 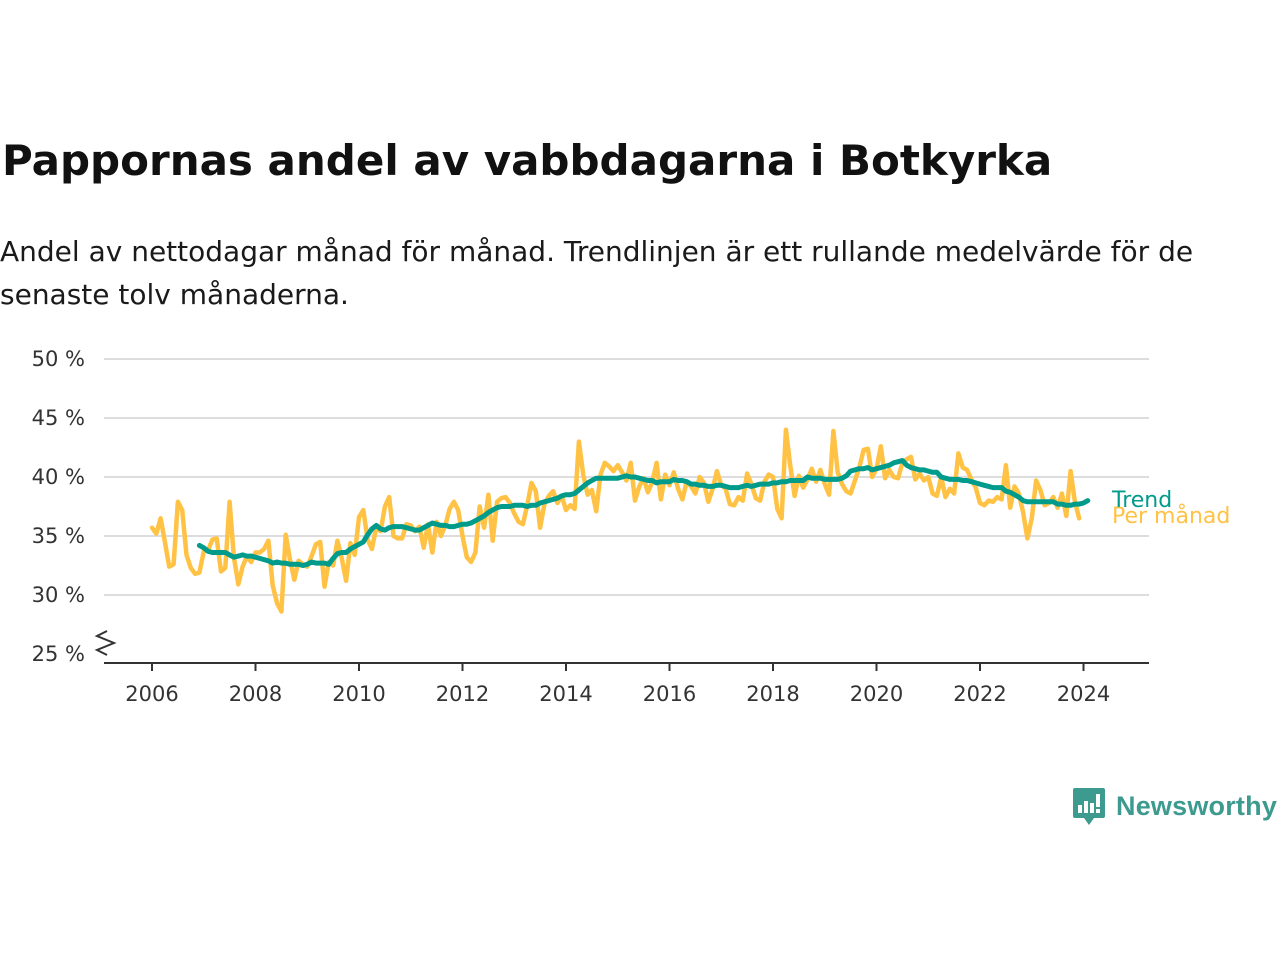 I want to click on x-tick-label: 2006, so click(x=151, y=694).